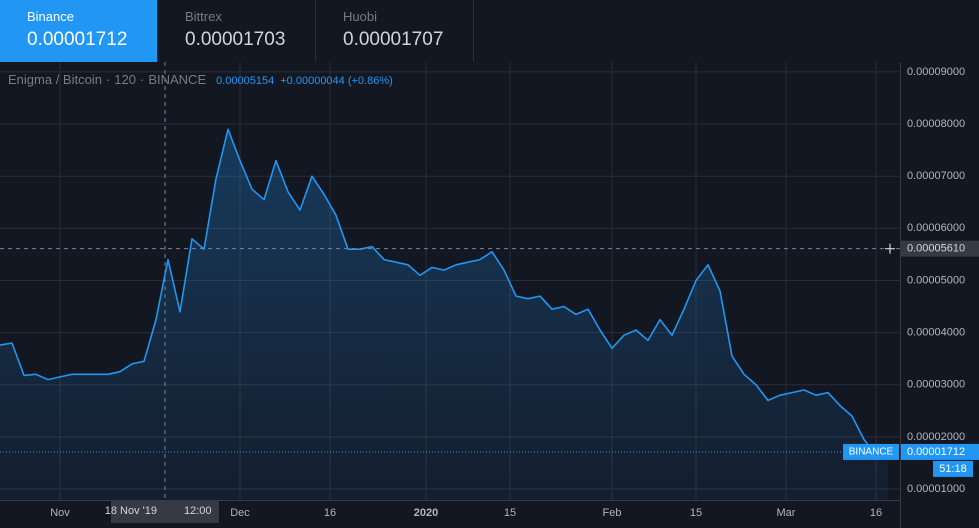 Image resolution: width=979 pixels, height=528 pixels. What do you see at coordinates (936, 72) in the screenshot?
I see `y-tick-label: 0.00009000` at bounding box center [936, 72].